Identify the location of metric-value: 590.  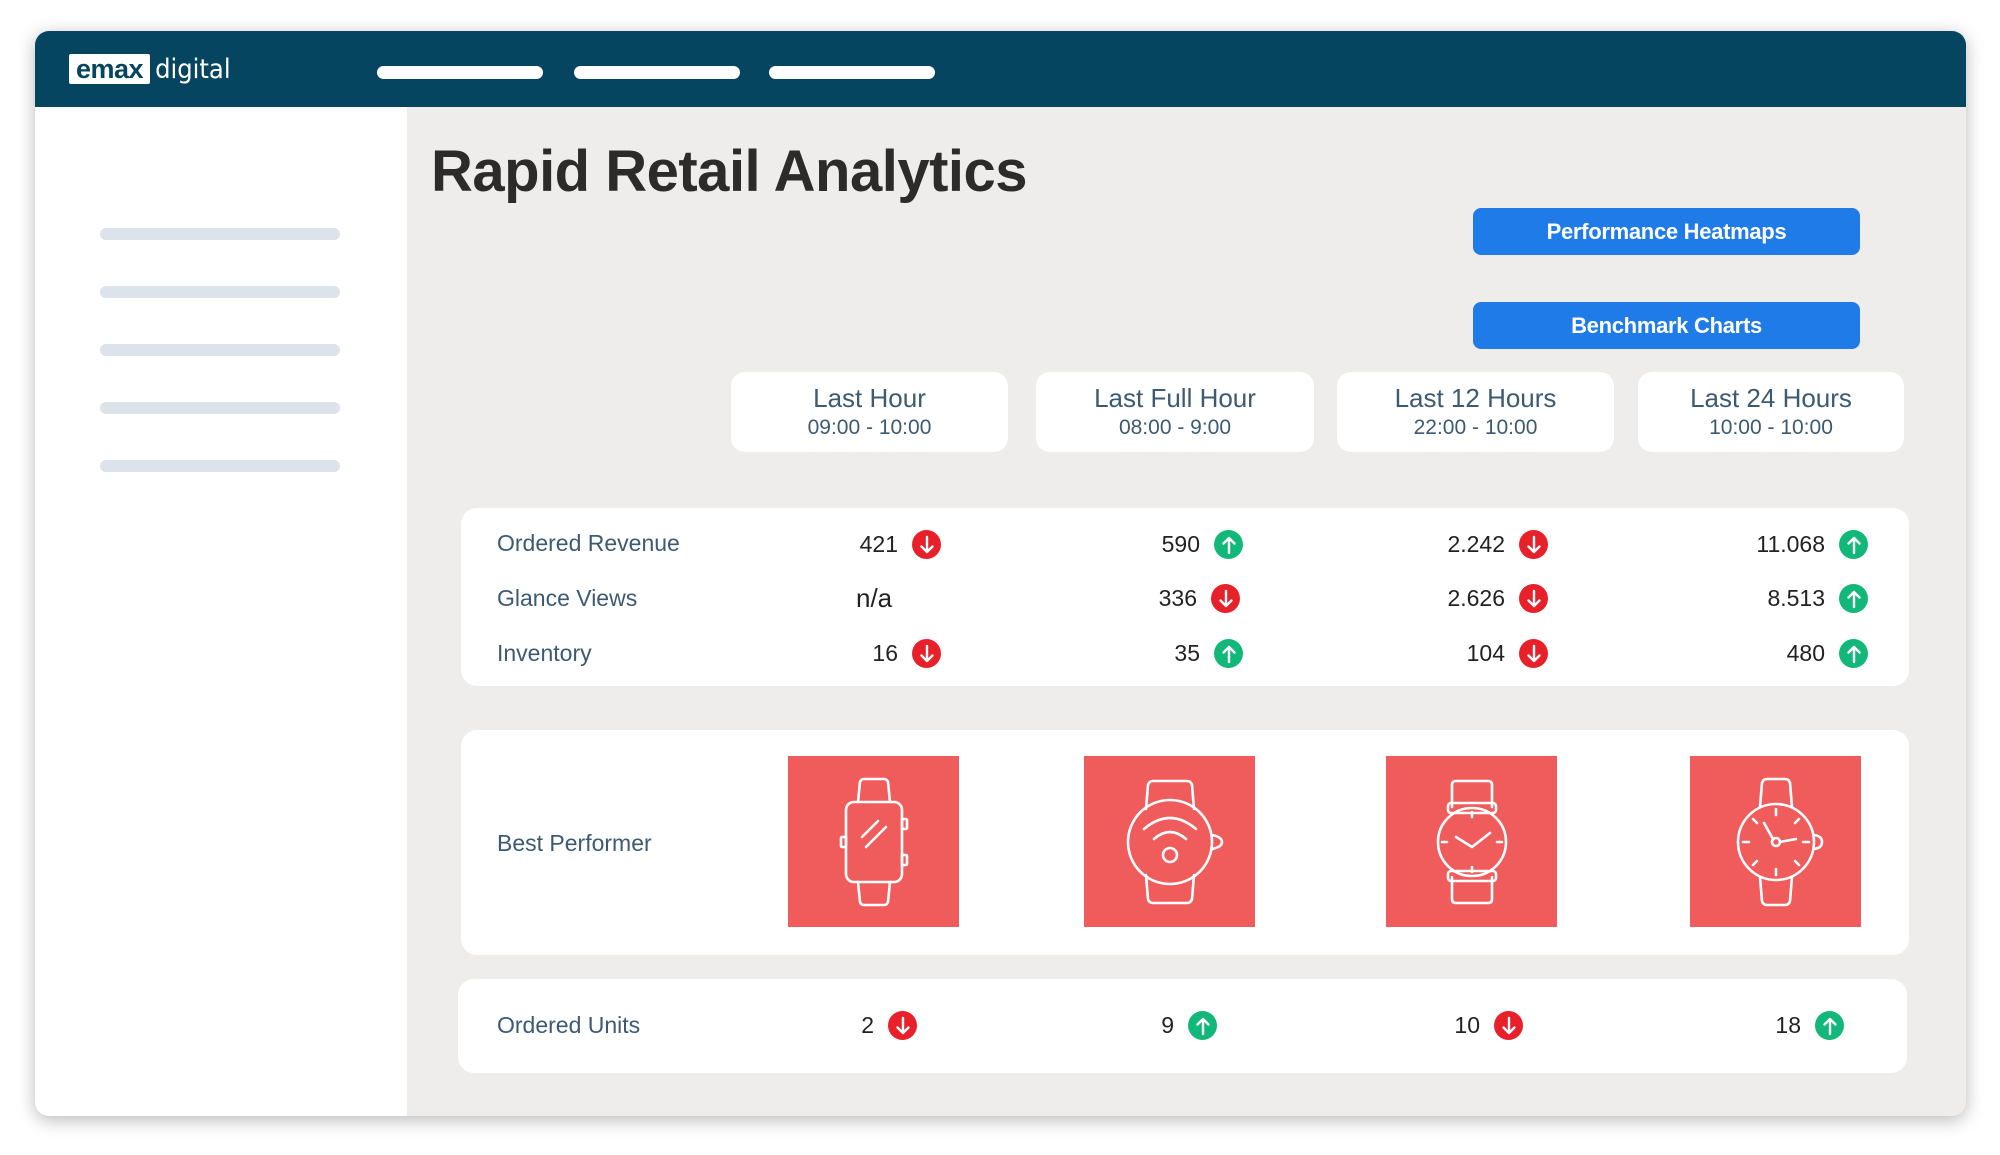
(1180, 544).